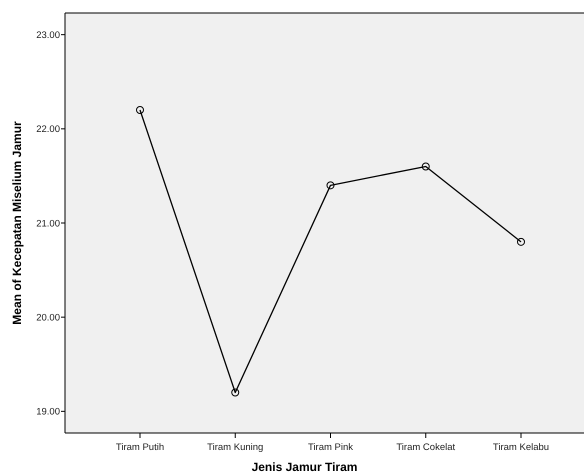 The height and width of the screenshot is (475, 584). I want to click on x-tick-label: Tiram Cokelat, so click(426, 447).